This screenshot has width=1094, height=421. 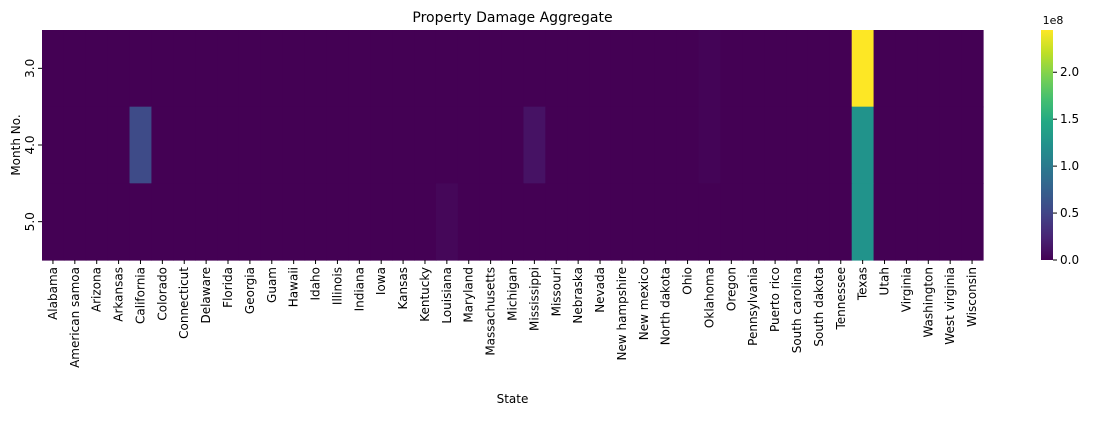 I want to click on x-tick-label: Kansas, so click(x=403, y=288).